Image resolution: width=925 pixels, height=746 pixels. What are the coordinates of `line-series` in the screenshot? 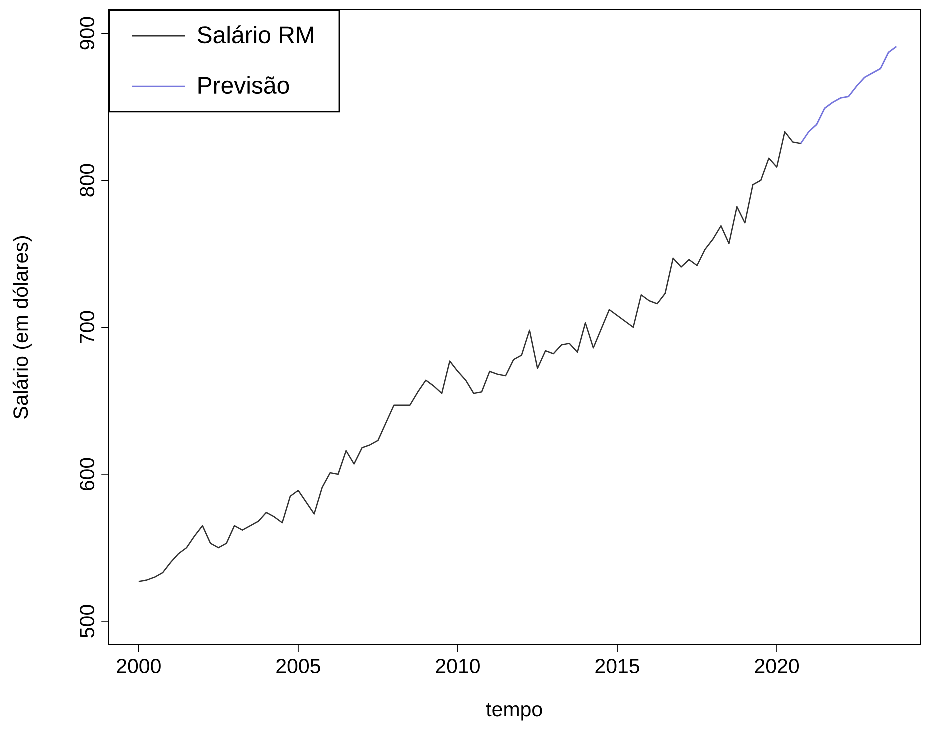 It's located at (849, 95).